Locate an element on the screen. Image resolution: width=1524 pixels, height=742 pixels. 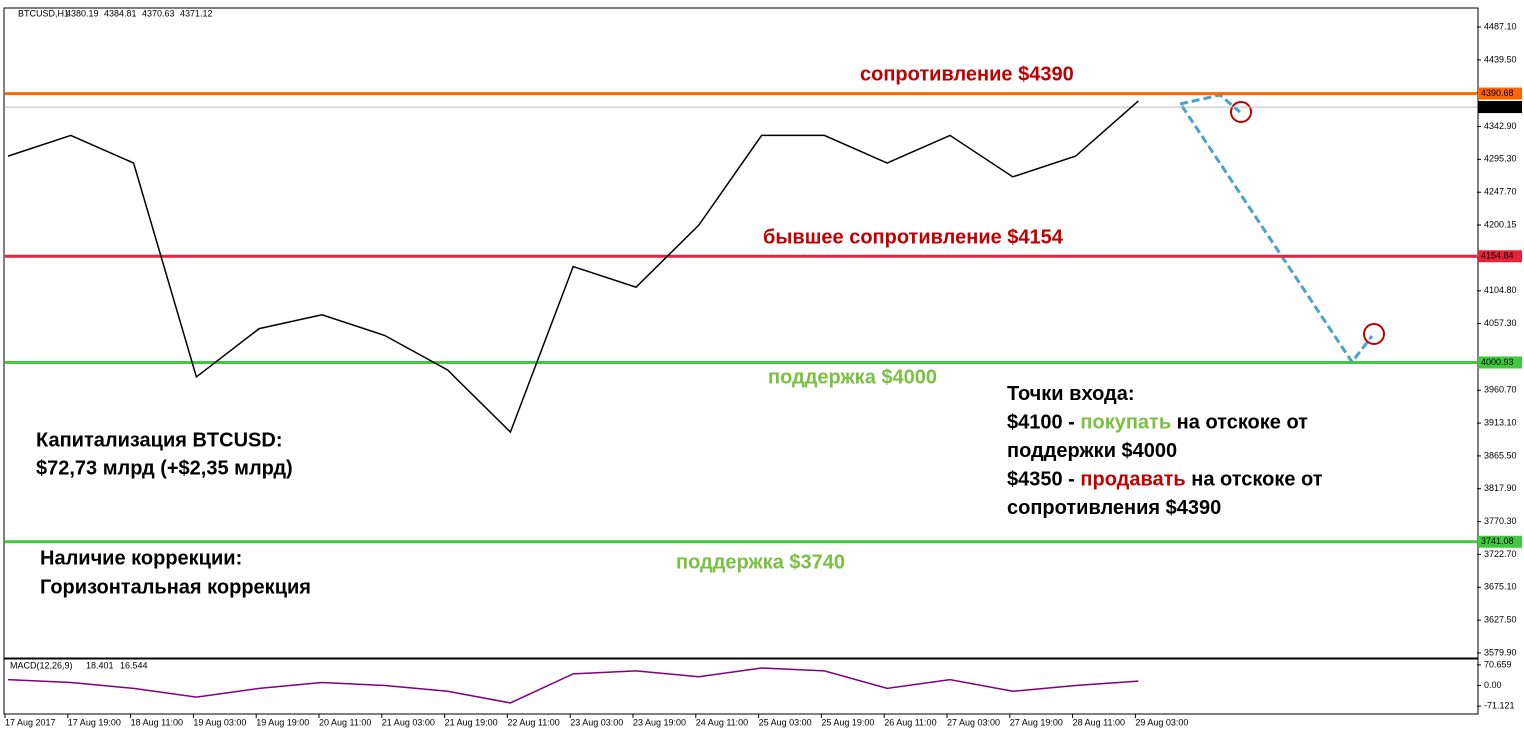
x-tick-label: 23 Aug 03:00 is located at coordinates (596, 722).